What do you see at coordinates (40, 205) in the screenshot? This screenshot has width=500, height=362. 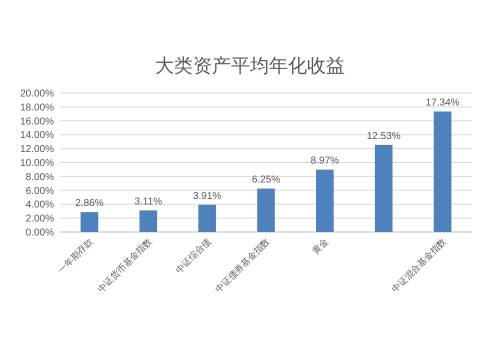 I see `y-tick-label: 4.00%` at bounding box center [40, 205].